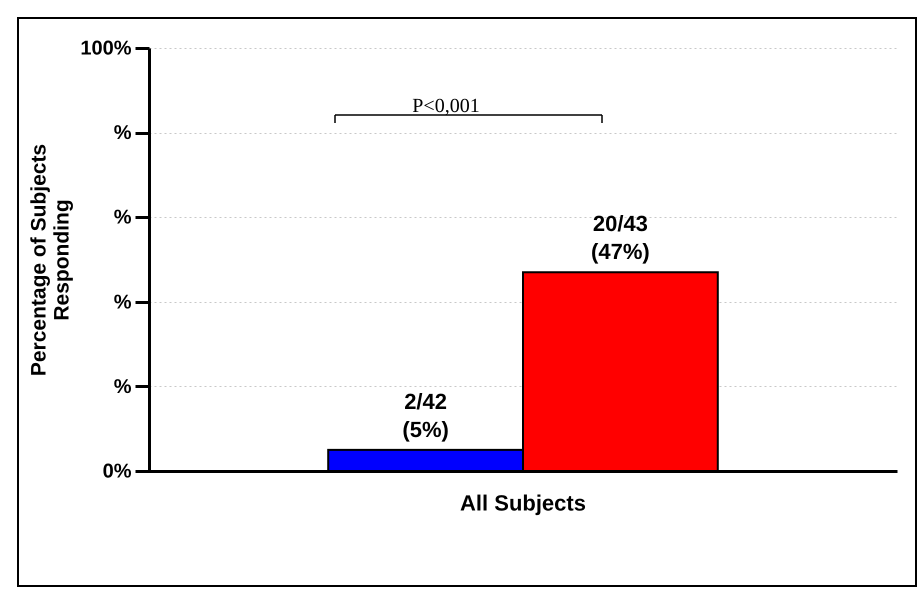  What do you see at coordinates (523, 503) in the screenshot?
I see `x-tick-label: All Subjects` at bounding box center [523, 503].